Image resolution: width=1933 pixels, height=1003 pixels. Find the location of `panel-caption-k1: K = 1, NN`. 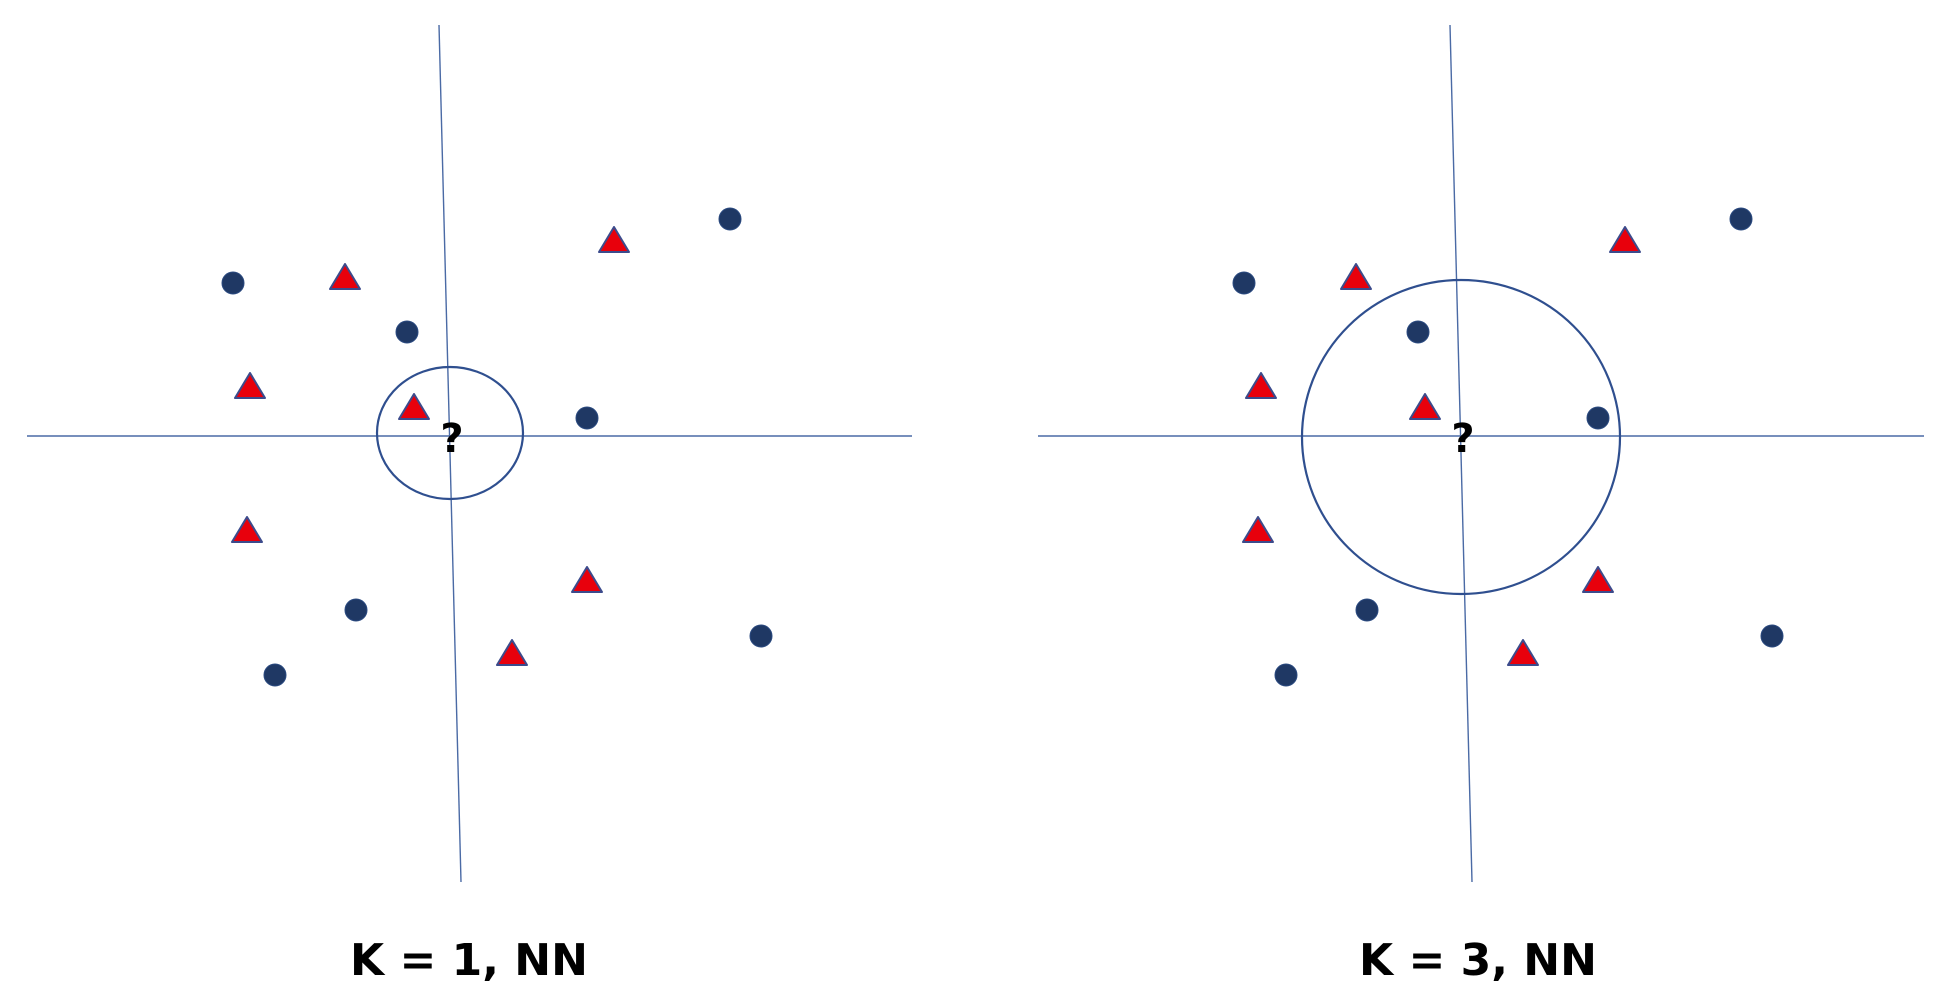

panel-caption-k1: K = 1, NN is located at coordinates (469, 960).